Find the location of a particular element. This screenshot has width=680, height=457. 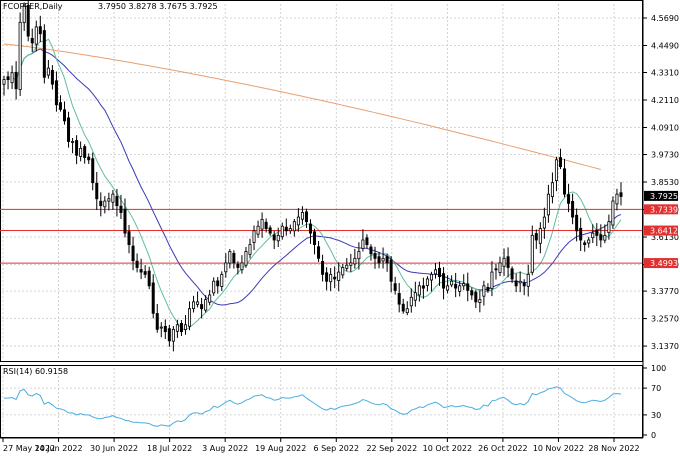

rsi-tick-label: 30 is located at coordinates (656, 415).